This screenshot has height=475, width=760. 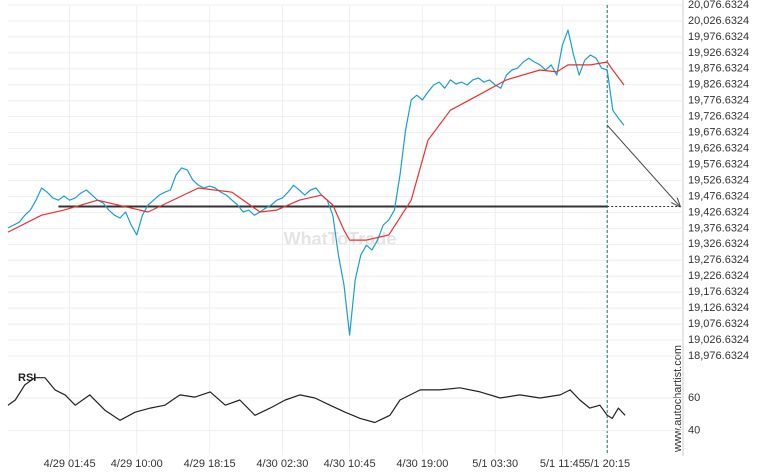 I want to click on x-tick-label: 4/29 01:45, so click(x=70, y=464).